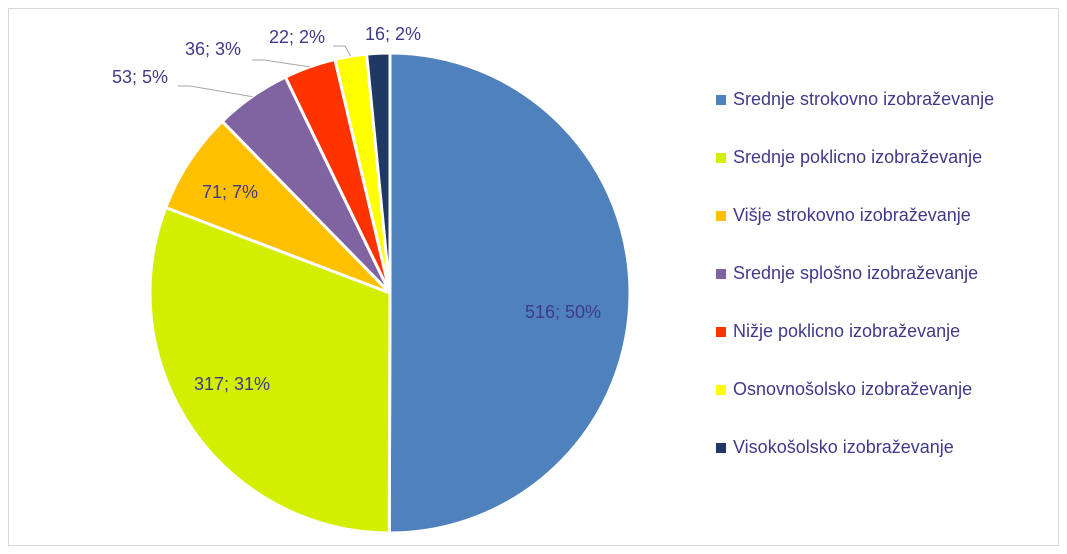 This screenshot has width=1067, height=554. I want to click on legend-label: Srednje splošno izobraževanje, so click(855, 273).